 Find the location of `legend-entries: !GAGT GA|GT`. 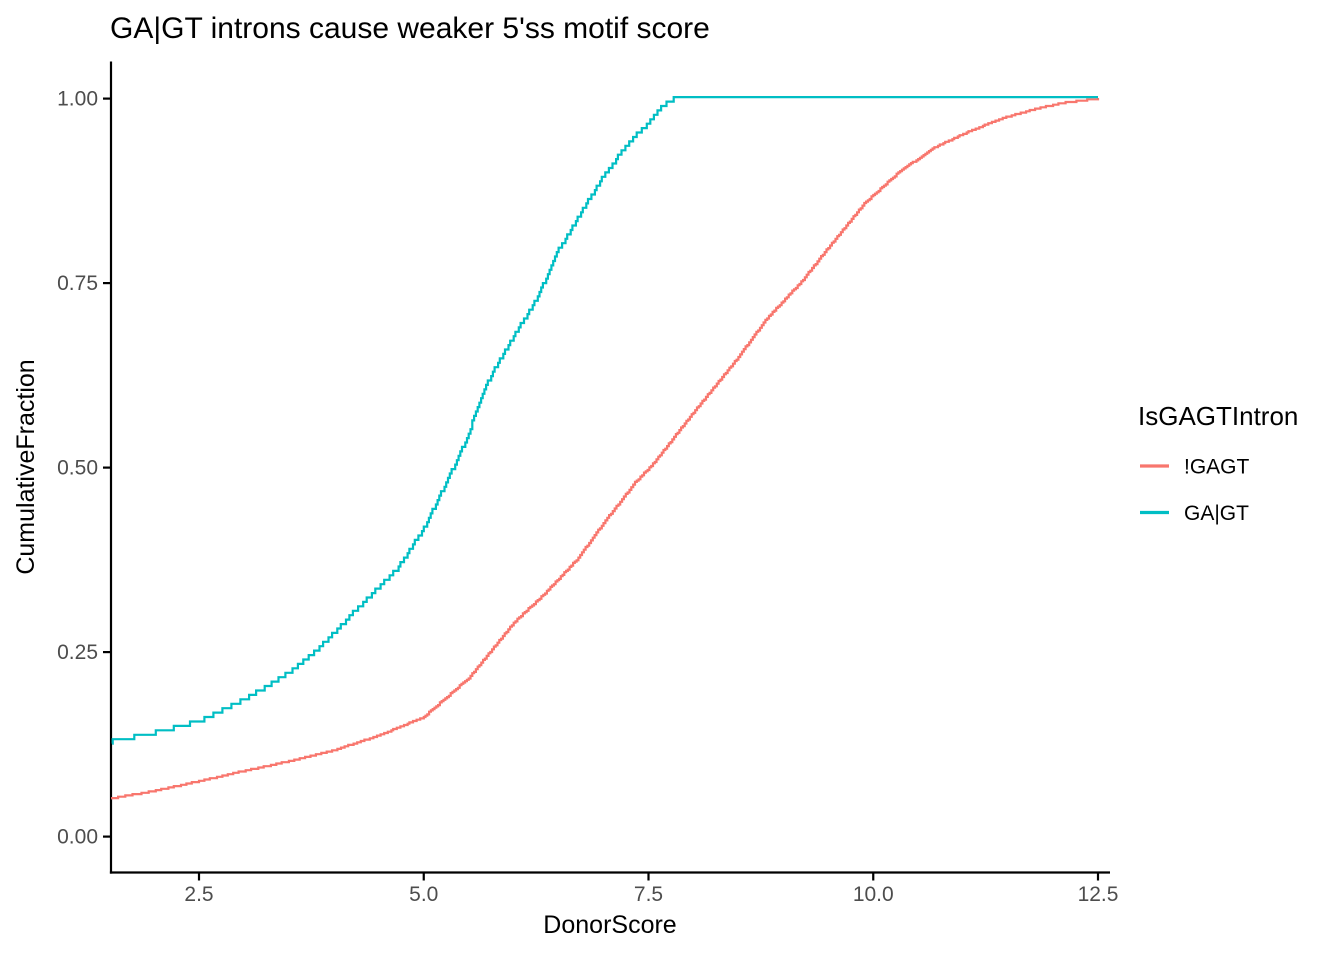

legend-entries: !GAGT GA|GT is located at coordinates (1195, 490).